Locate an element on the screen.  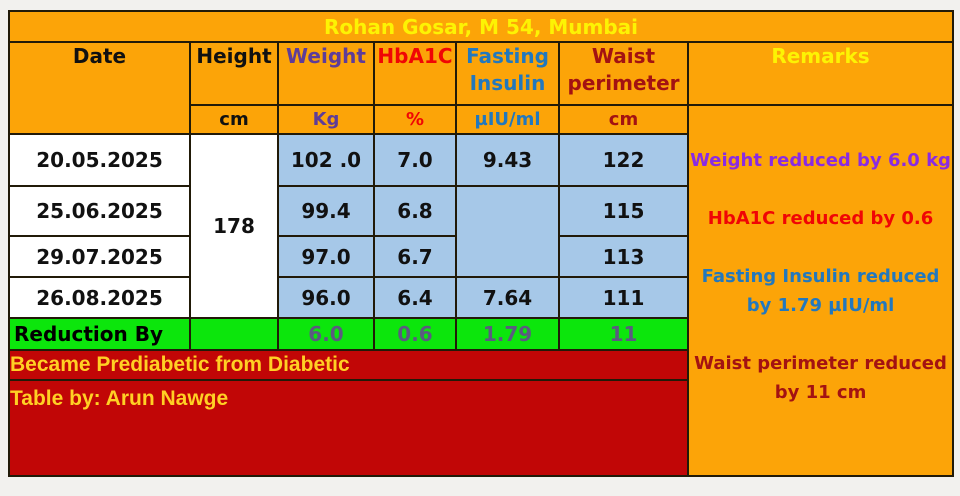
waist-cell: 113 is located at coordinates (623, 256).